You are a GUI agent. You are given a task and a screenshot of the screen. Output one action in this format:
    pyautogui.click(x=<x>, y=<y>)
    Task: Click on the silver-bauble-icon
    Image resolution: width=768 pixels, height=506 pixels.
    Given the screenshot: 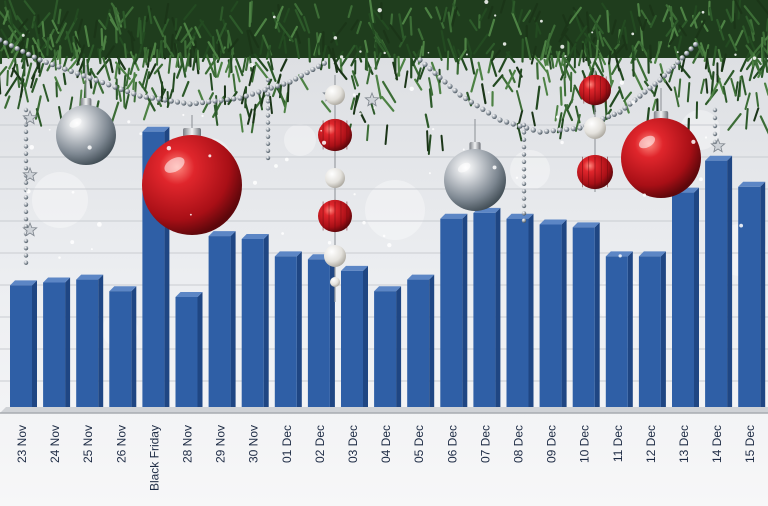 What is the action you would take?
    pyautogui.click(x=475, y=165)
    